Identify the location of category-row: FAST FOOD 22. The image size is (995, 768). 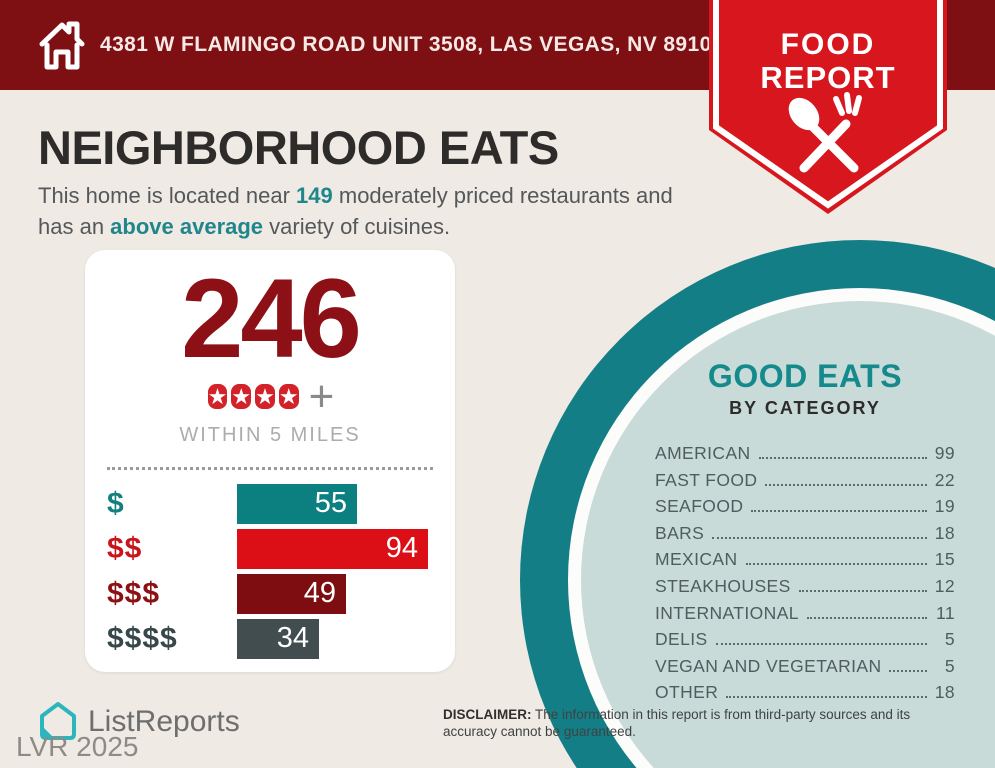
(805, 483).